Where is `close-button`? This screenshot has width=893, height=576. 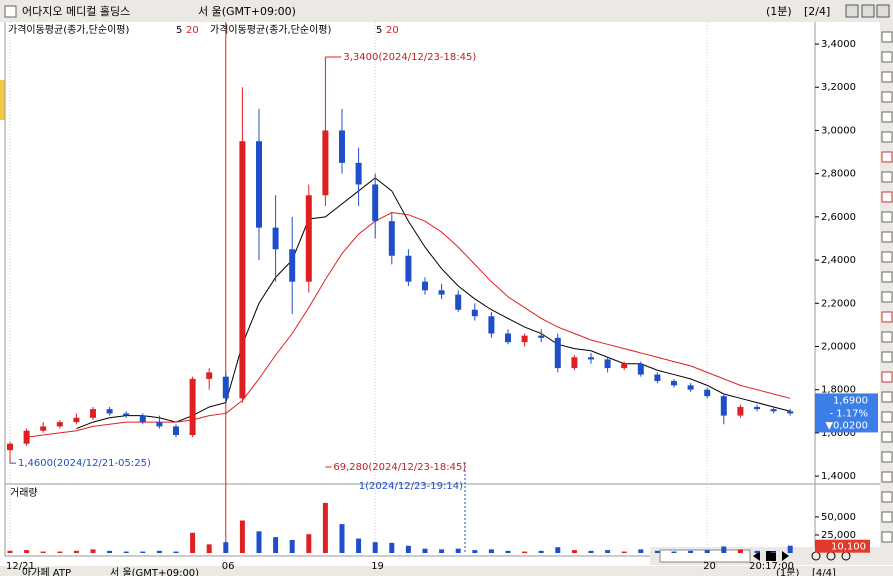
close-button is located at coordinates (883, 11).